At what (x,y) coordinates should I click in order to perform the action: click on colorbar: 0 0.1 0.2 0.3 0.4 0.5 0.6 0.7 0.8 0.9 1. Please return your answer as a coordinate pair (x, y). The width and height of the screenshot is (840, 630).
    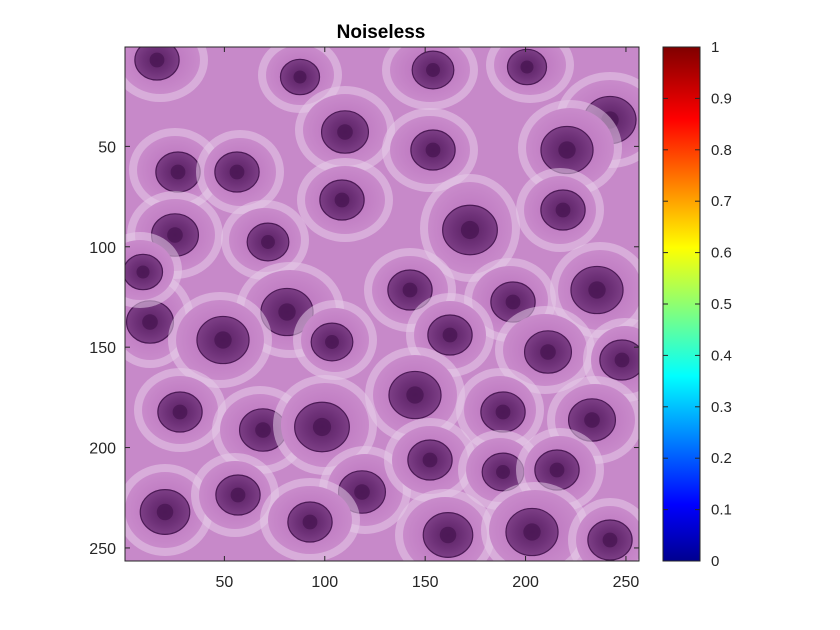
    Looking at the image, I should click on (697, 304).